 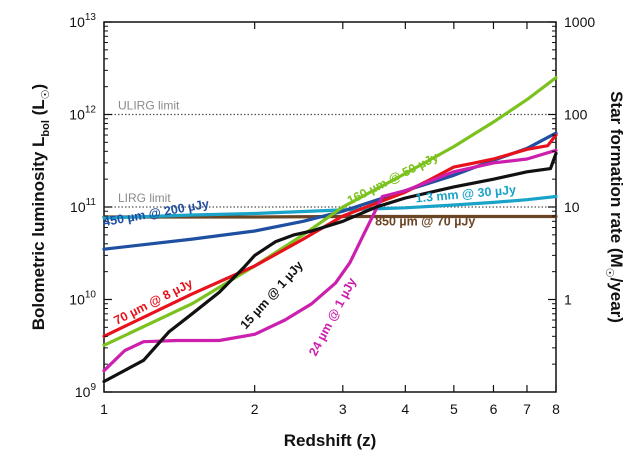 What do you see at coordinates (616, 179) in the screenshot?
I see `right-axis-title-main: Star formation rate (M` at bounding box center [616, 179].